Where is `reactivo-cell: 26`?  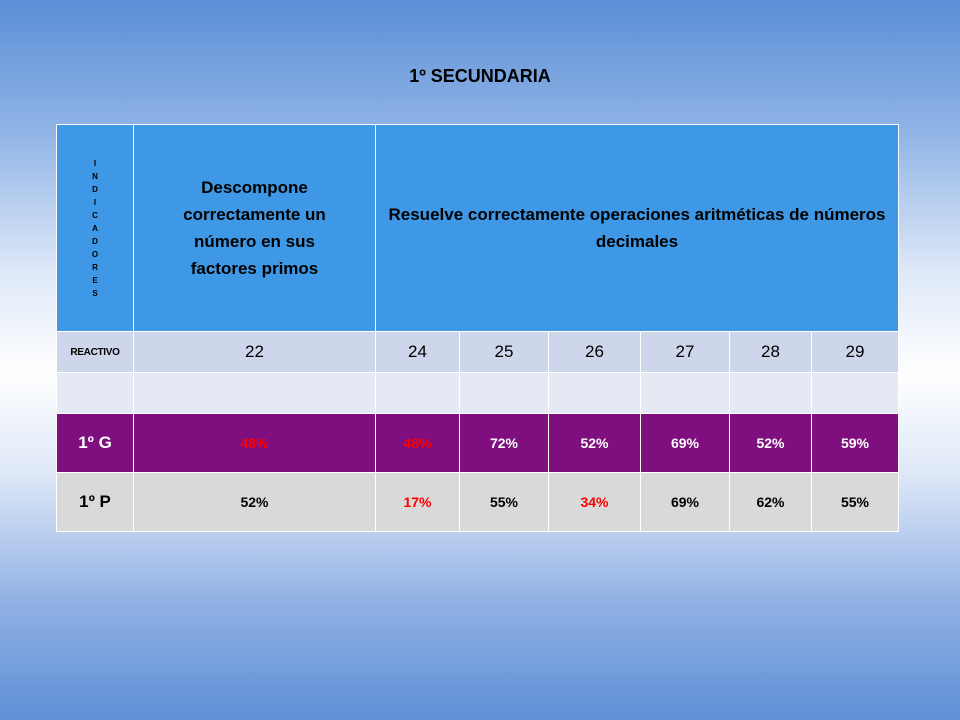 reactivo-cell: 26 is located at coordinates (594, 352).